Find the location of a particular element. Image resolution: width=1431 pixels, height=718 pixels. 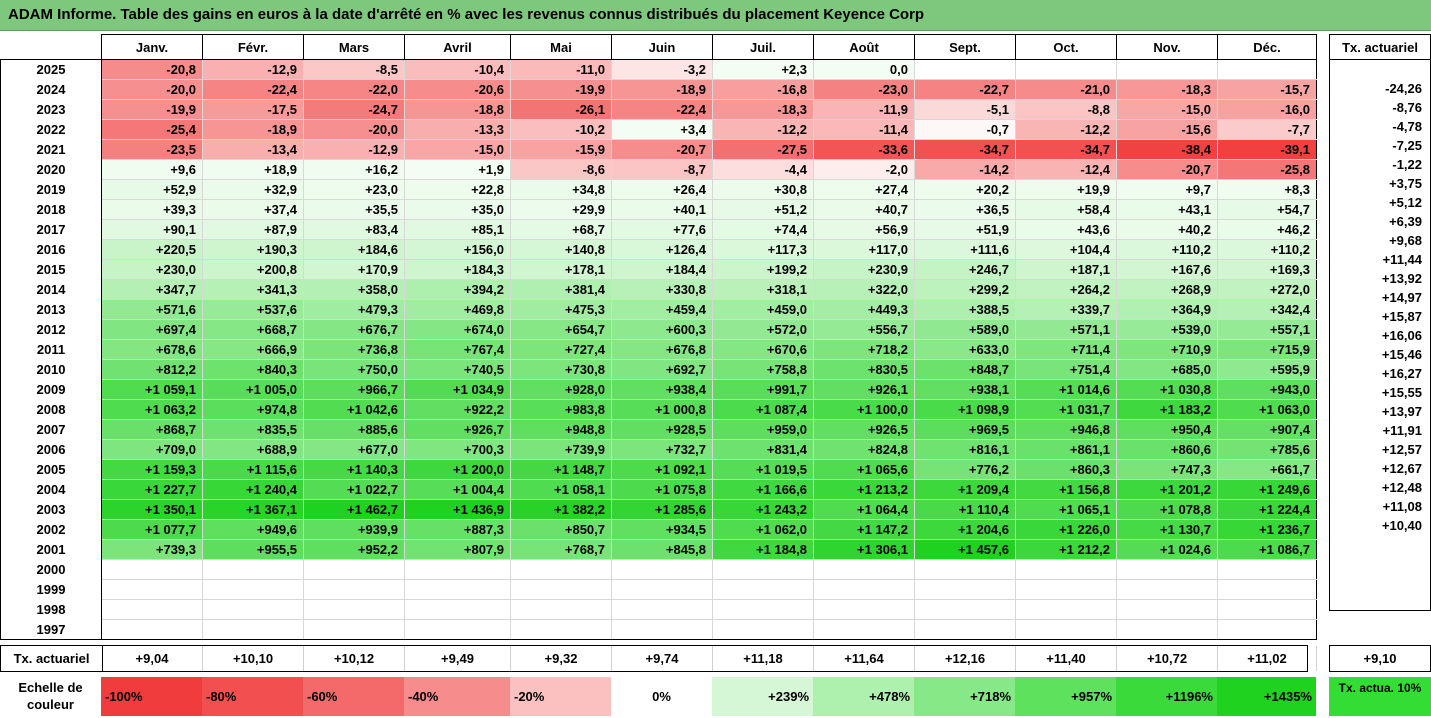

heatmap-cell: +37,4 is located at coordinates (253, 209).